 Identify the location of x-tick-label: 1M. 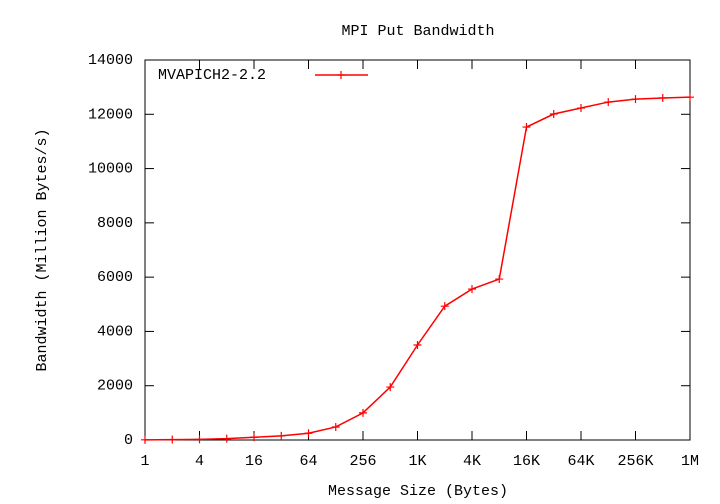
(690, 461).